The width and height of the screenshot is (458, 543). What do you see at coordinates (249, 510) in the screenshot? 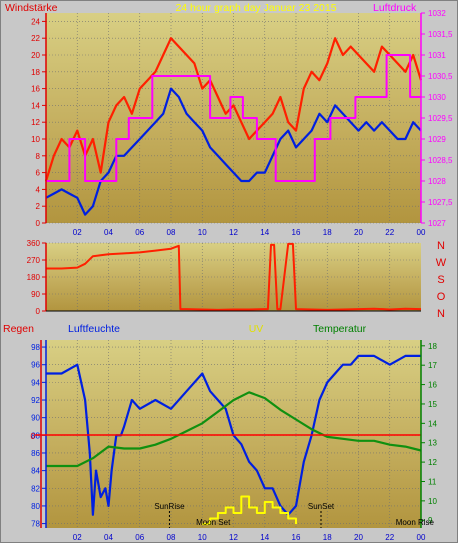
I see `series-uv` at bounding box center [249, 510].